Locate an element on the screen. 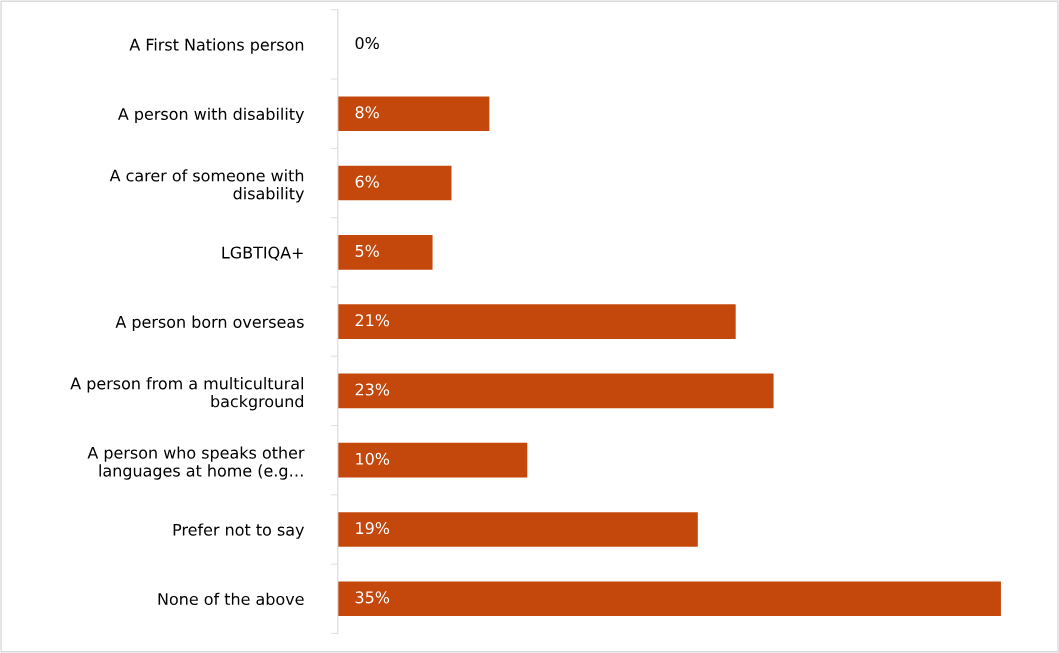 The width and height of the screenshot is (1059, 653). data-label: 5% is located at coordinates (367, 250).